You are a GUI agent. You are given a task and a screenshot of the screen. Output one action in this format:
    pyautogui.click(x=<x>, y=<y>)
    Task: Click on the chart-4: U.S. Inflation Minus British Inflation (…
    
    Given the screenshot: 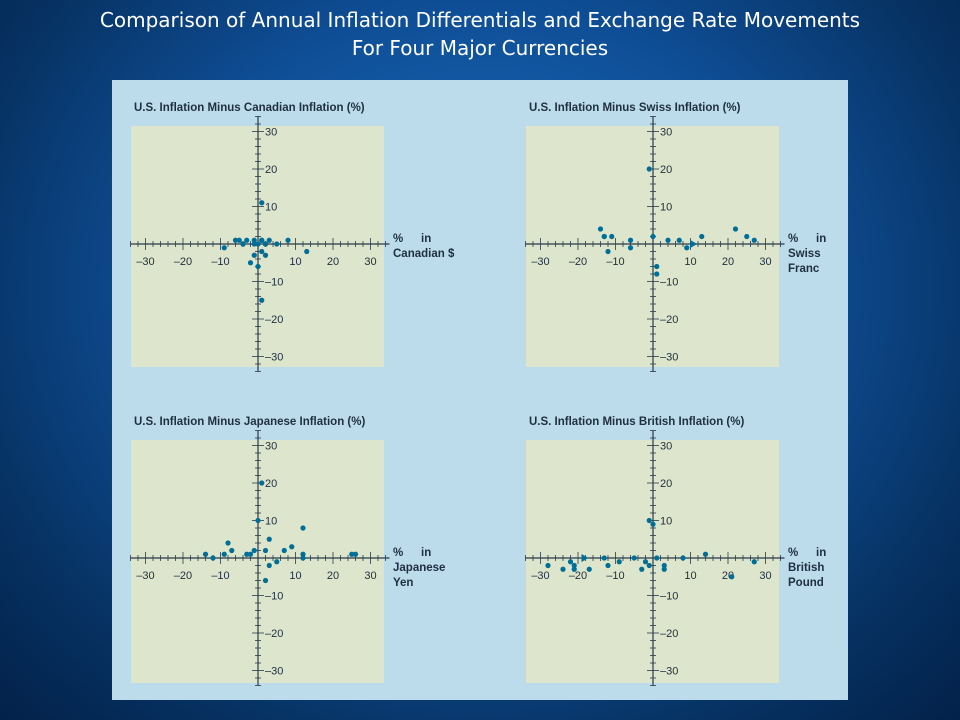 What is the action you would take?
    pyautogui.click(x=675, y=551)
    